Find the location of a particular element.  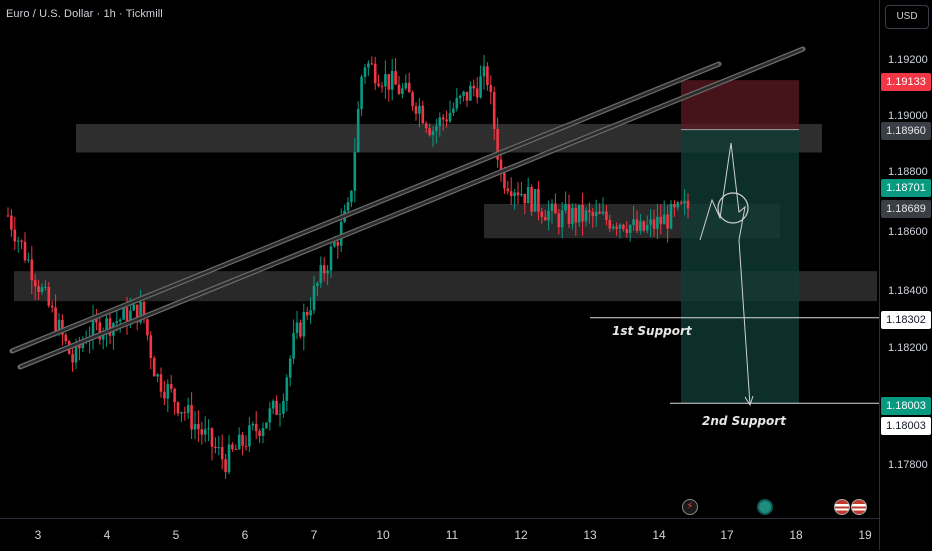

date-label: 17 is located at coordinates (727, 535).